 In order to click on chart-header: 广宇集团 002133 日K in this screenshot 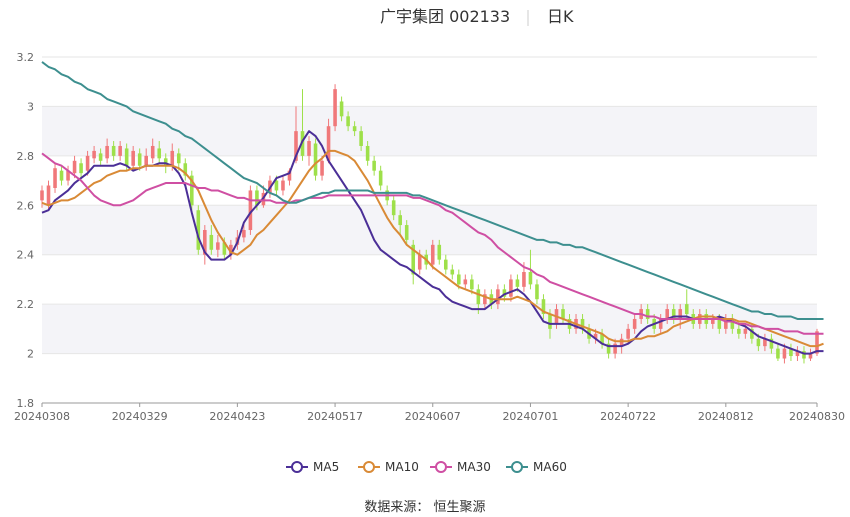, I will do `click(477, 16)`.